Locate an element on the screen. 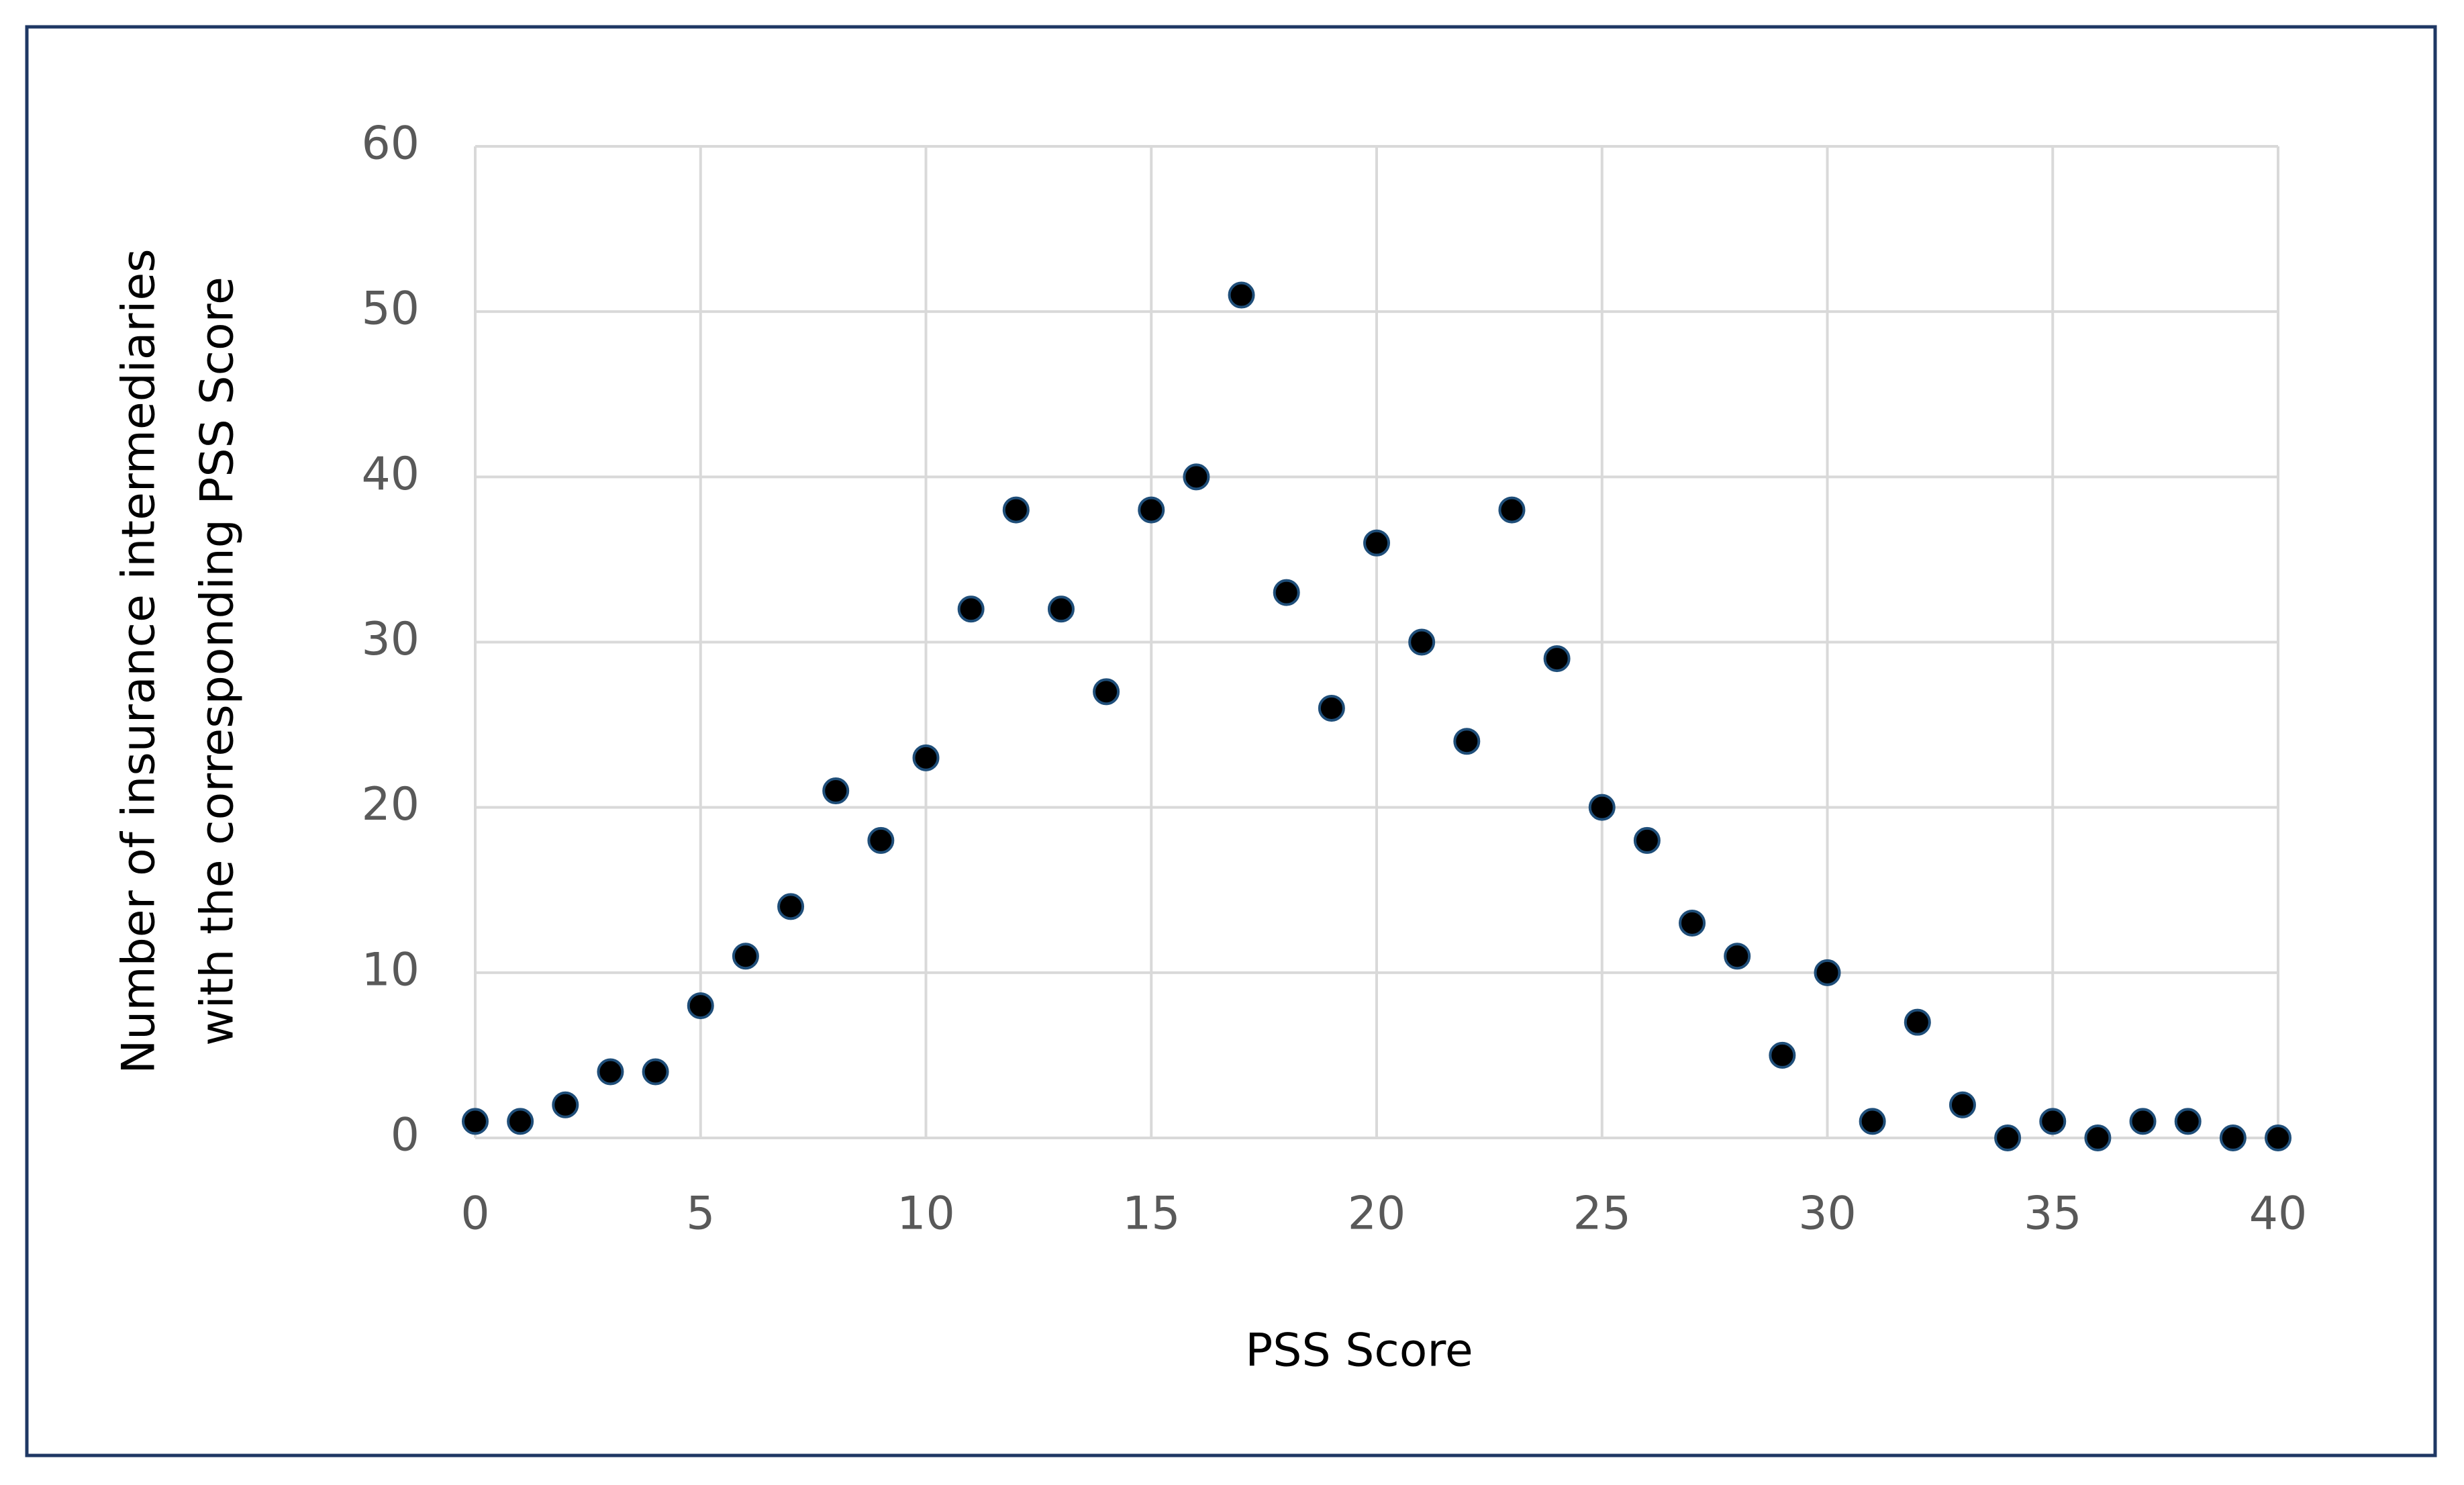  y-axis-label: with the corresponding PSS Score is located at coordinates (217, 661).